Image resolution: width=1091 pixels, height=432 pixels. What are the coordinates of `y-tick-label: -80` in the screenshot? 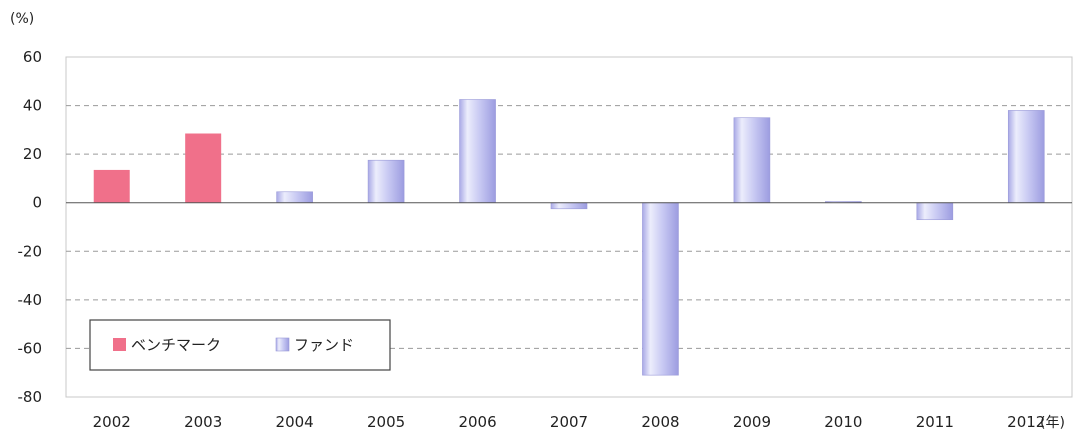 It's located at (30, 397).